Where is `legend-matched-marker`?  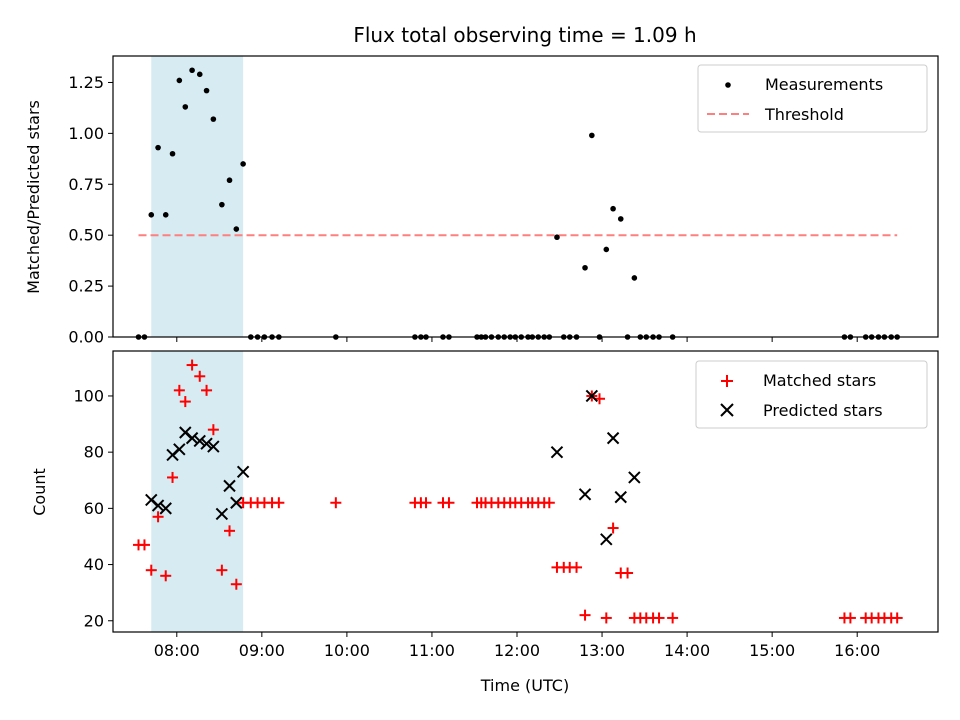 legend-matched-marker is located at coordinates (727, 381).